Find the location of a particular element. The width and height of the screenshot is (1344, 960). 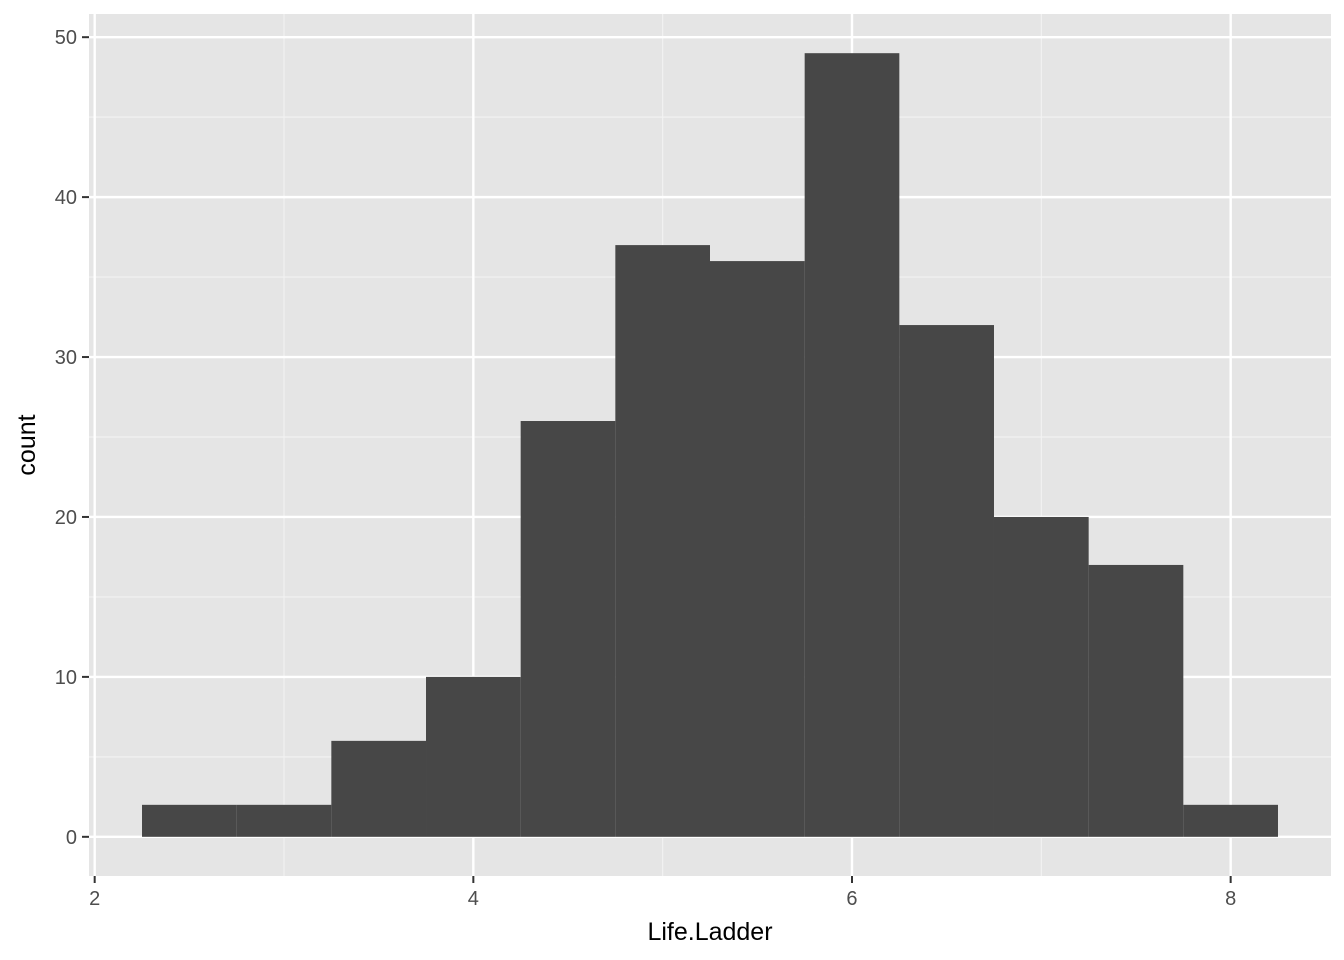

y-tick-label: 0 is located at coordinates (71, 838).